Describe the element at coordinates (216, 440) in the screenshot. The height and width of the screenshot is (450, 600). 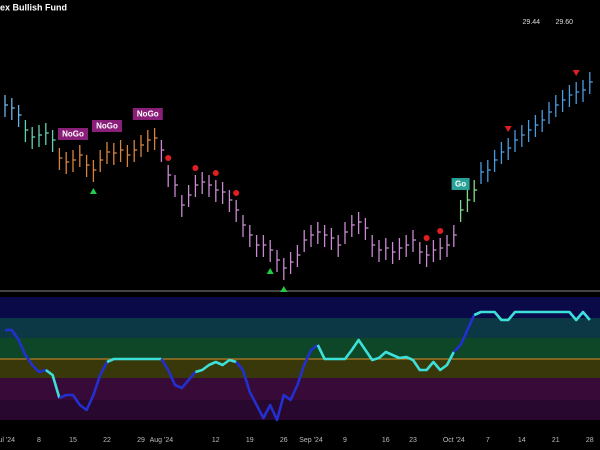
I see `x-tick-label: 12` at that location.